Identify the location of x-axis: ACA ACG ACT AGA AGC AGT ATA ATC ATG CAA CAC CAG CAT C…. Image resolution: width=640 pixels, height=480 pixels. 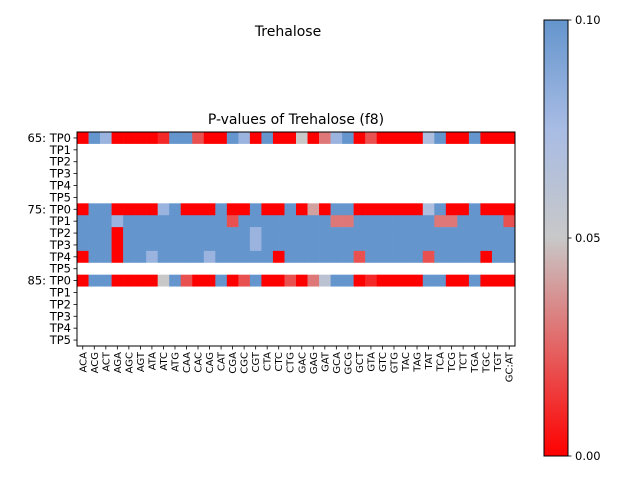
(297, 364).